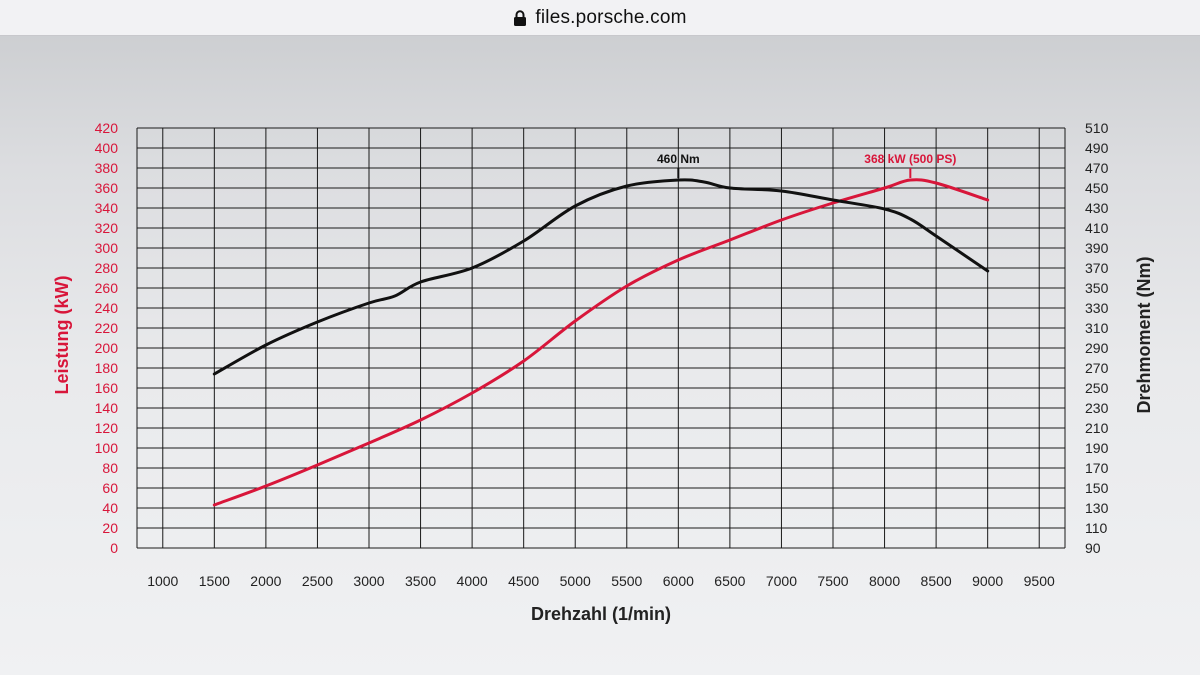 This screenshot has height=675, width=1200. What do you see at coordinates (1097, 488) in the screenshot?
I see `y-right-tick-label: 150` at bounding box center [1097, 488].